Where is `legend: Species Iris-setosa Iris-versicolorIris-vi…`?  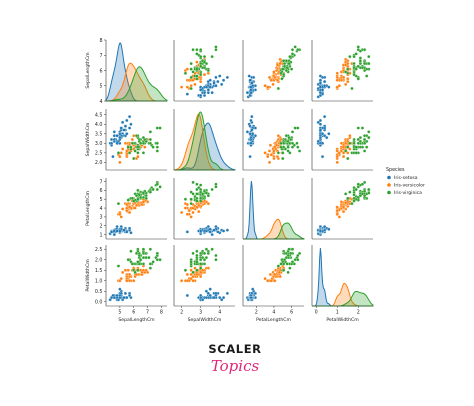
legend: Species Iris-setosa Iris-versicolorIris-vi… is located at coordinates (405, 181).